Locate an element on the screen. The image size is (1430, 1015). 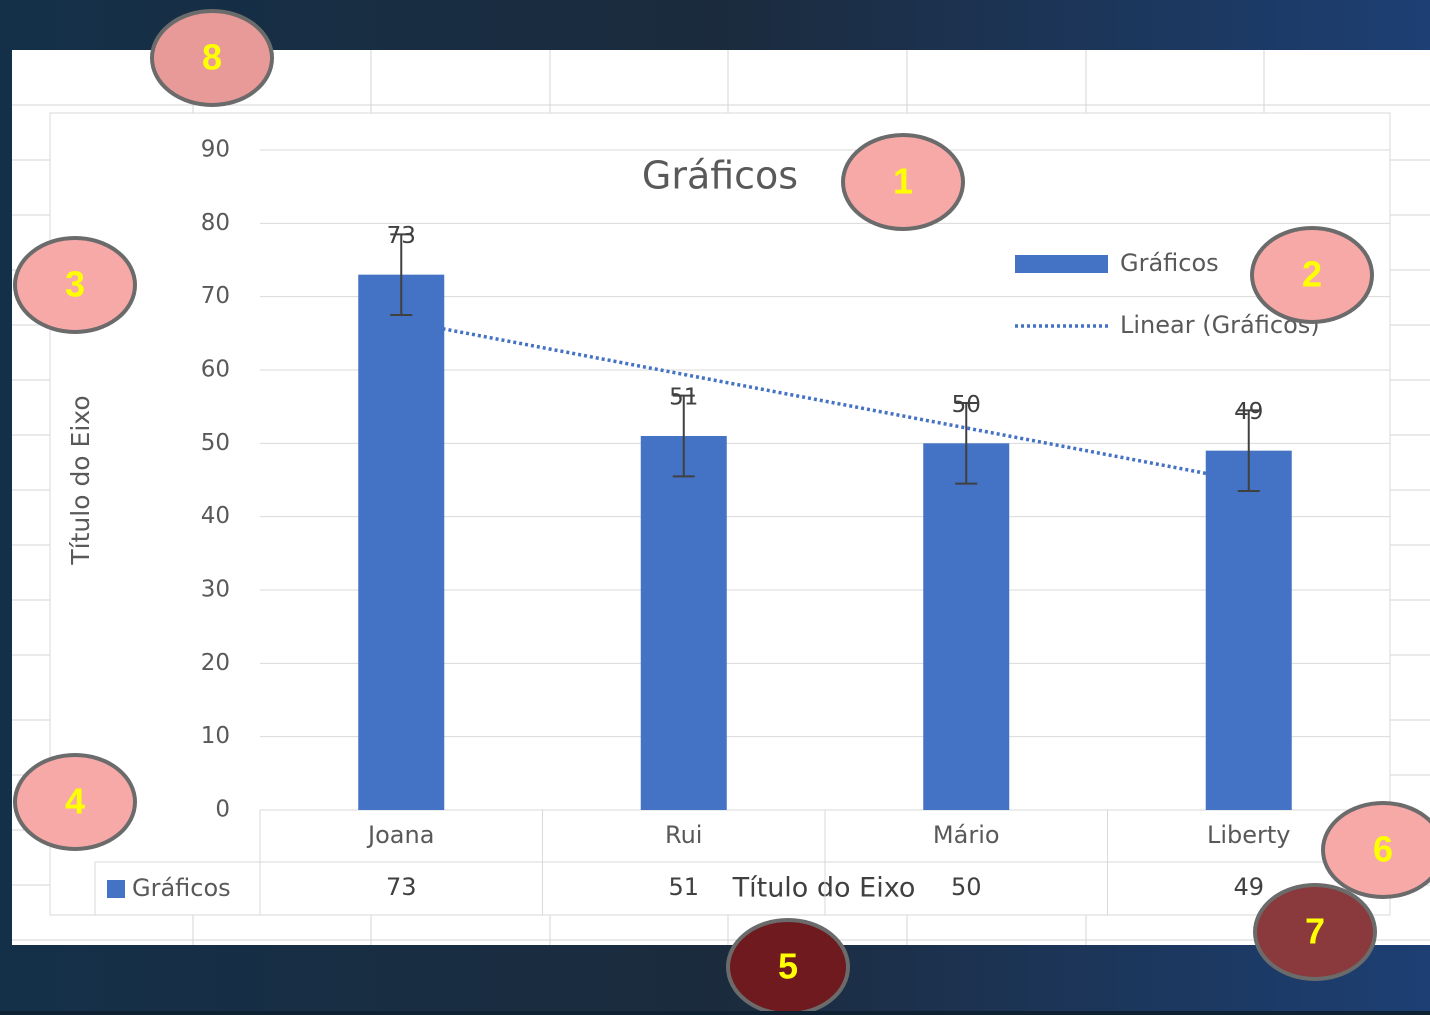
annotation-label: 2 is located at coordinates (1312, 274).